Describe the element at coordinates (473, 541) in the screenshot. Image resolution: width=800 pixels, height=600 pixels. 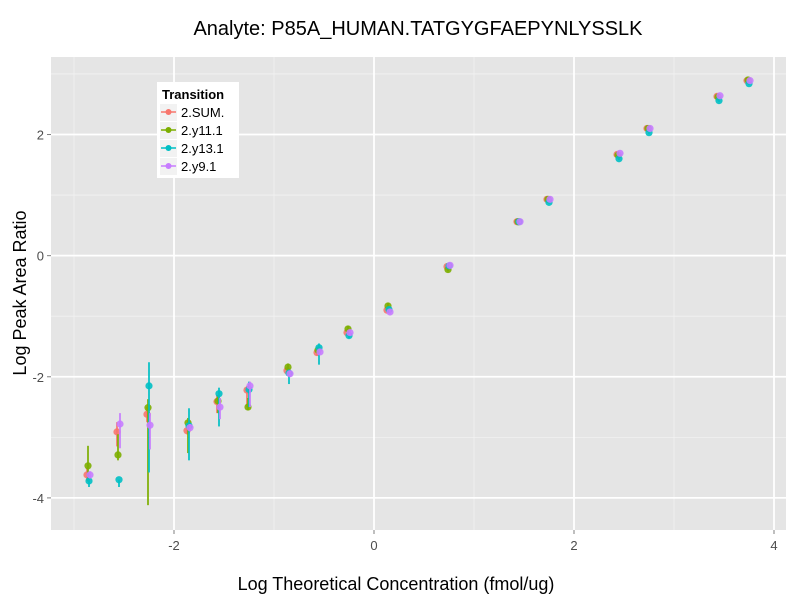
I see `x-axis: -2 0 2 4` at that location.